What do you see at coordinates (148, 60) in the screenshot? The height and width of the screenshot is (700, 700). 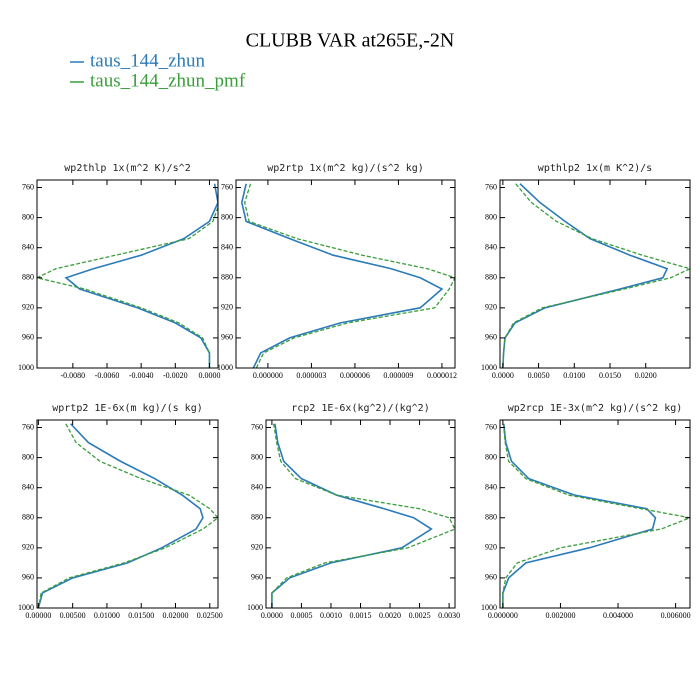 I see `legend-label: taus_144_zhun` at bounding box center [148, 60].